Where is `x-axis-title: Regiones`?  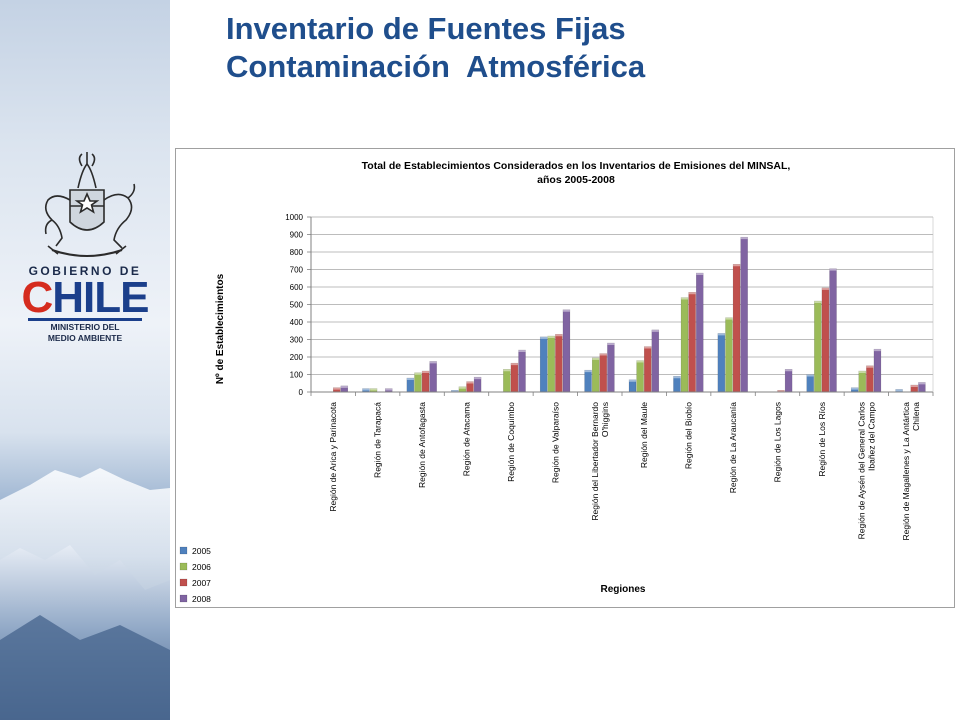 x-axis-title: Regiones is located at coordinates (622, 589).